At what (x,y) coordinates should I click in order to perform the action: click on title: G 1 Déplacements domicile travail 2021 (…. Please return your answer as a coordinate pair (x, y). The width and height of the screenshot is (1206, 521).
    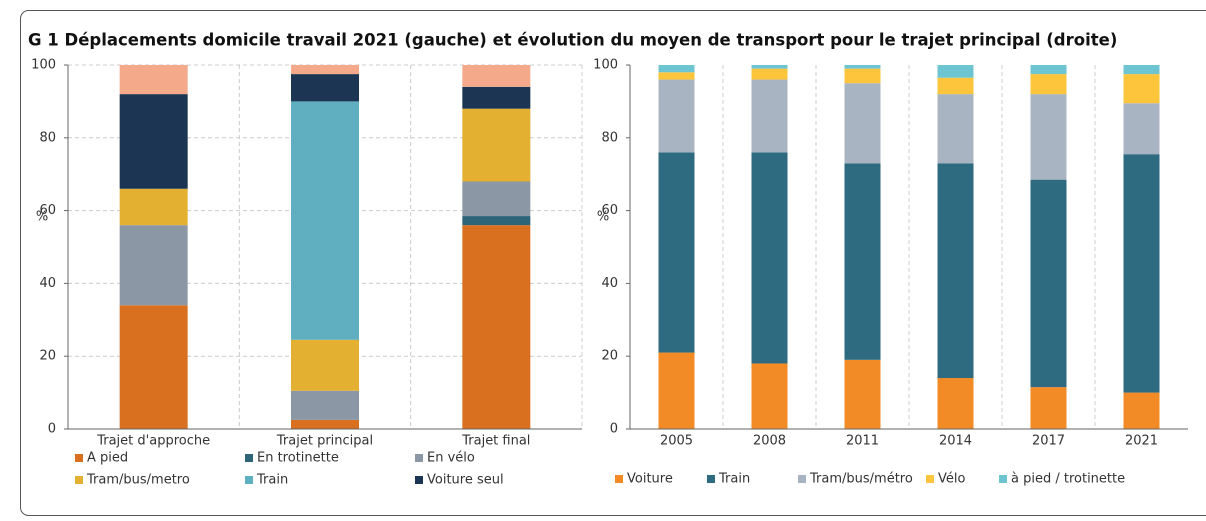
    Looking at the image, I should click on (572, 40).